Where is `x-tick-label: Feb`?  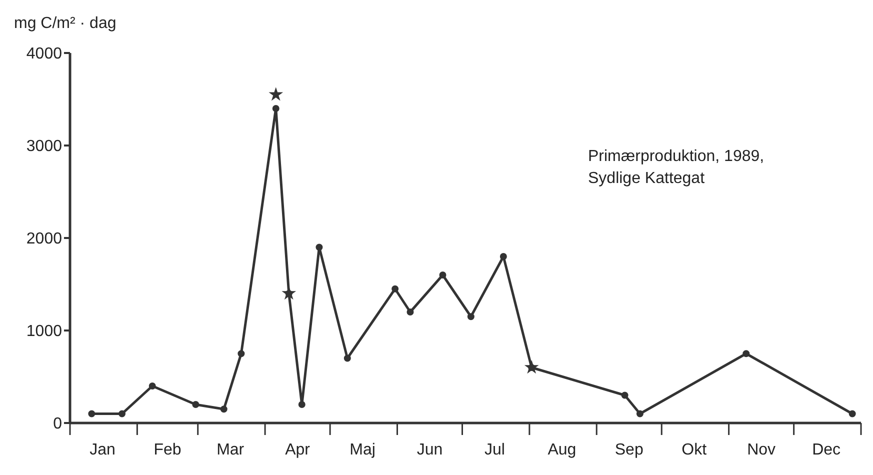 x-tick-label: Feb is located at coordinates (168, 449).